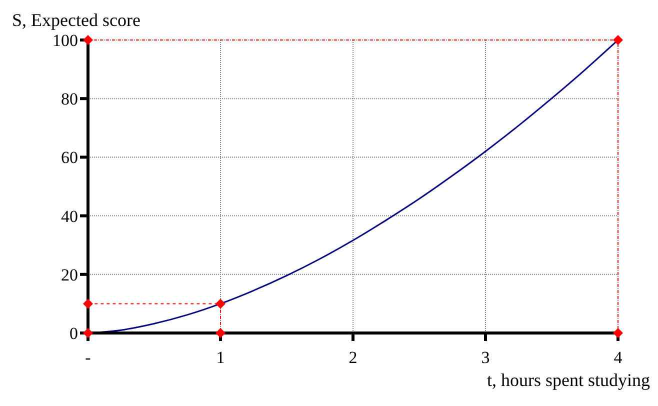 This screenshot has height=406, width=658. I want to click on x-tick-label: 1, so click(220, 358).